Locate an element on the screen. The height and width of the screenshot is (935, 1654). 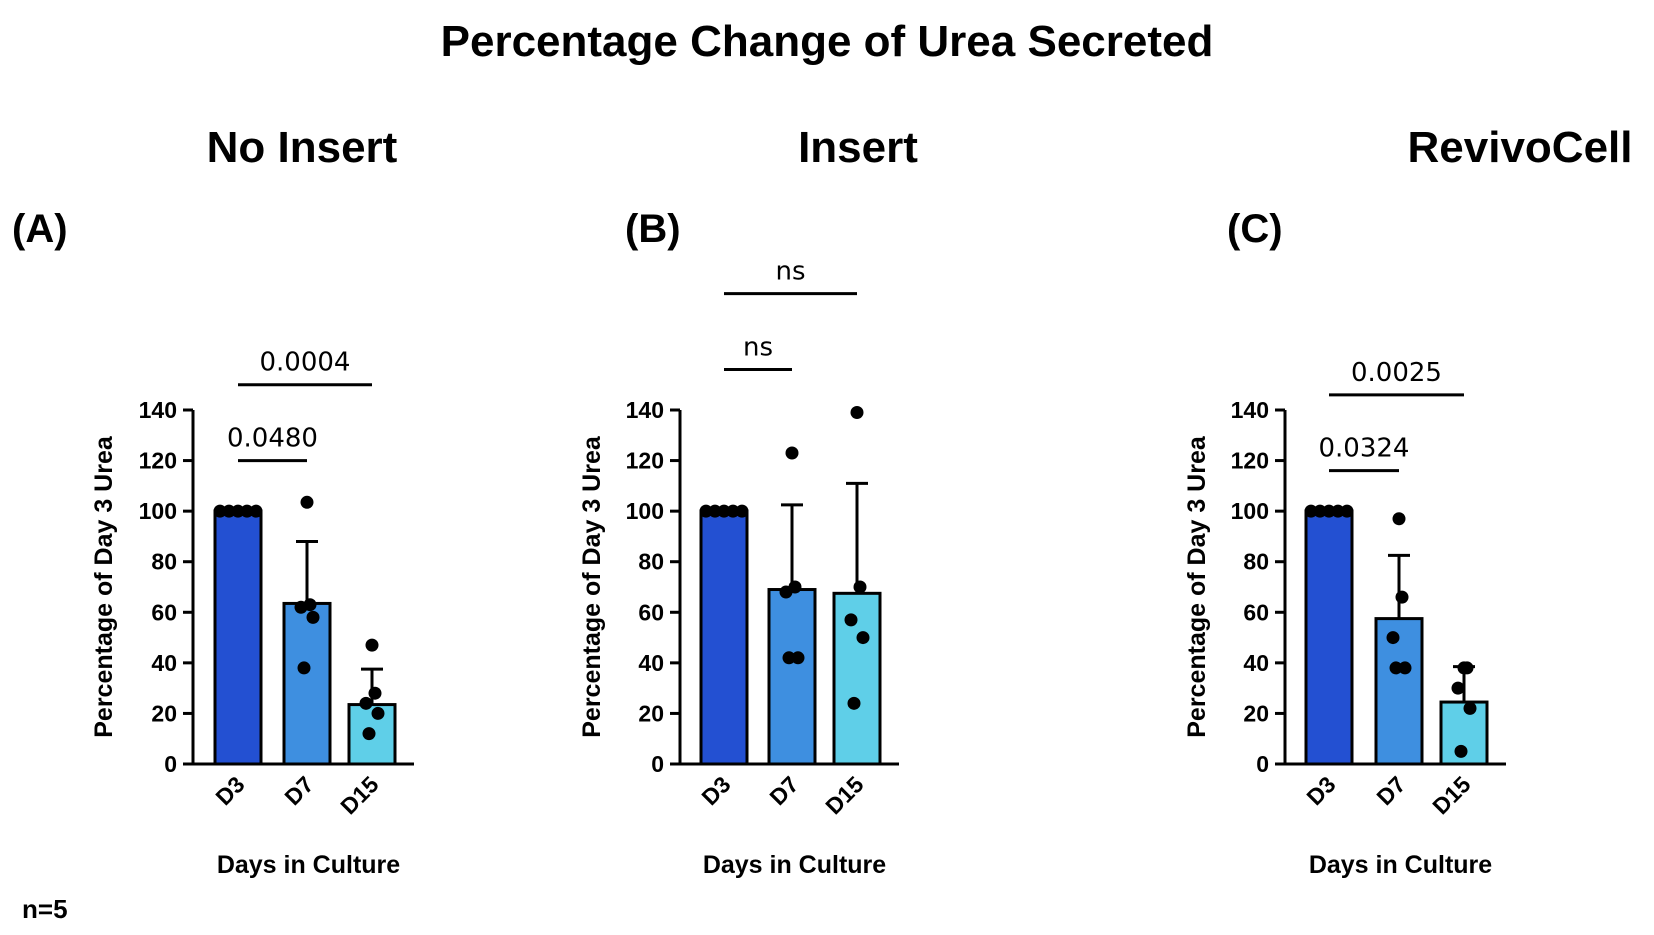
panel-letter: (B) is located at coordinates (653, 229).